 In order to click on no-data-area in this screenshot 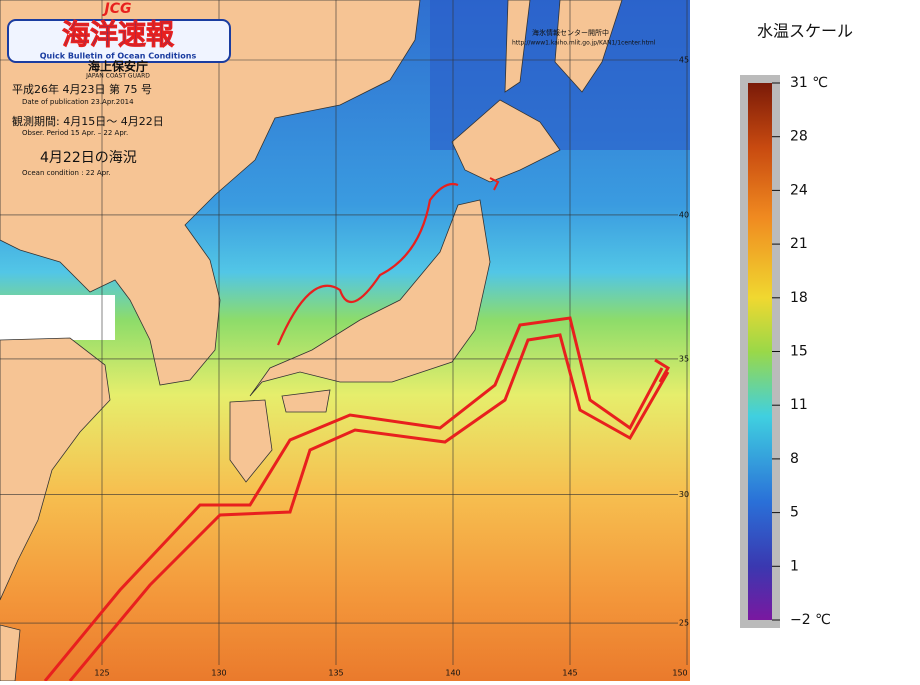, I will do `click(57, 317)`.